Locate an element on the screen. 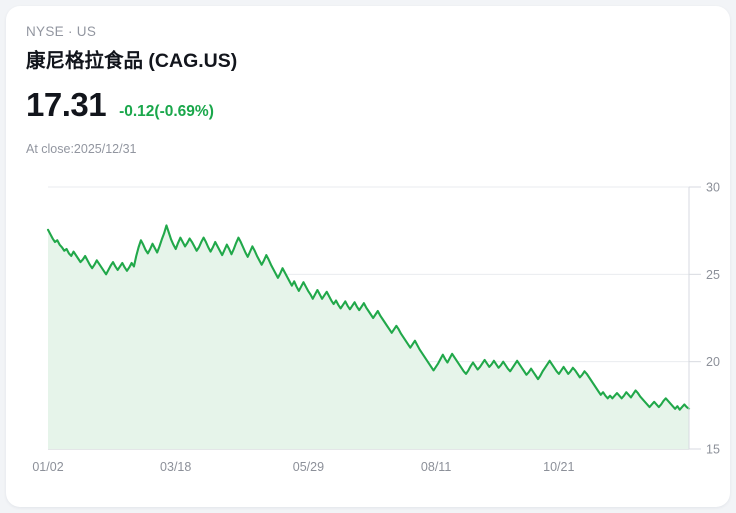  y-axis-labels: 15 20 25 30 is located at coordinates (713, 319).